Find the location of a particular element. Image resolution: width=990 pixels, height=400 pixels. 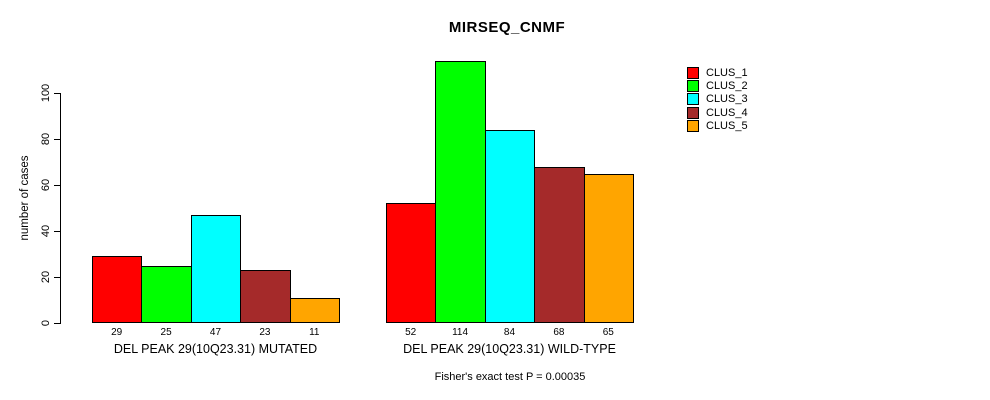

y-axis-tick-label: 40 is located at coordinates (46, 231).